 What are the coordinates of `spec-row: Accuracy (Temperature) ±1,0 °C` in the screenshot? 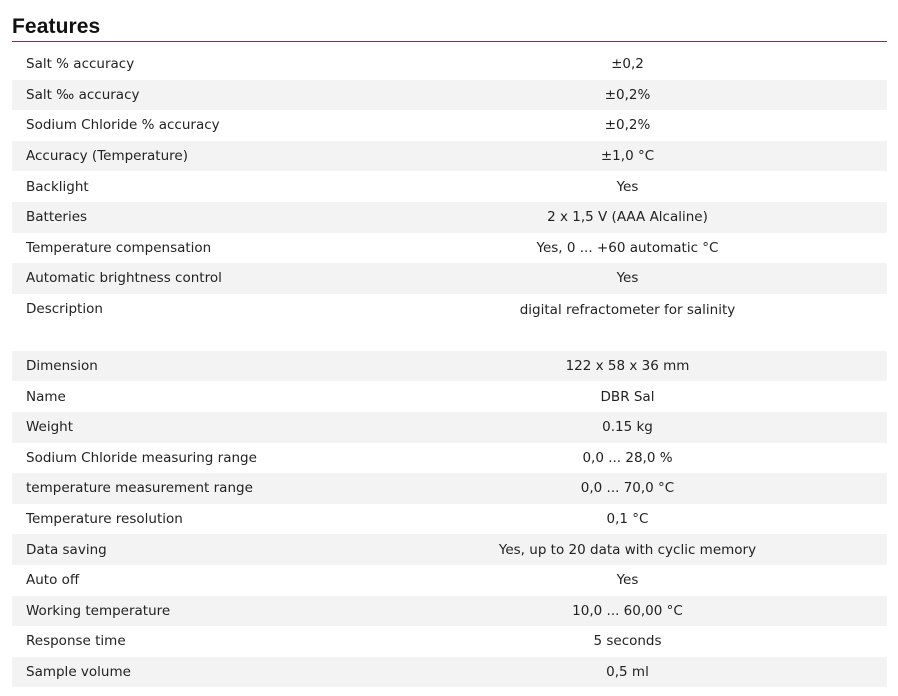 It's located at (449, 156).